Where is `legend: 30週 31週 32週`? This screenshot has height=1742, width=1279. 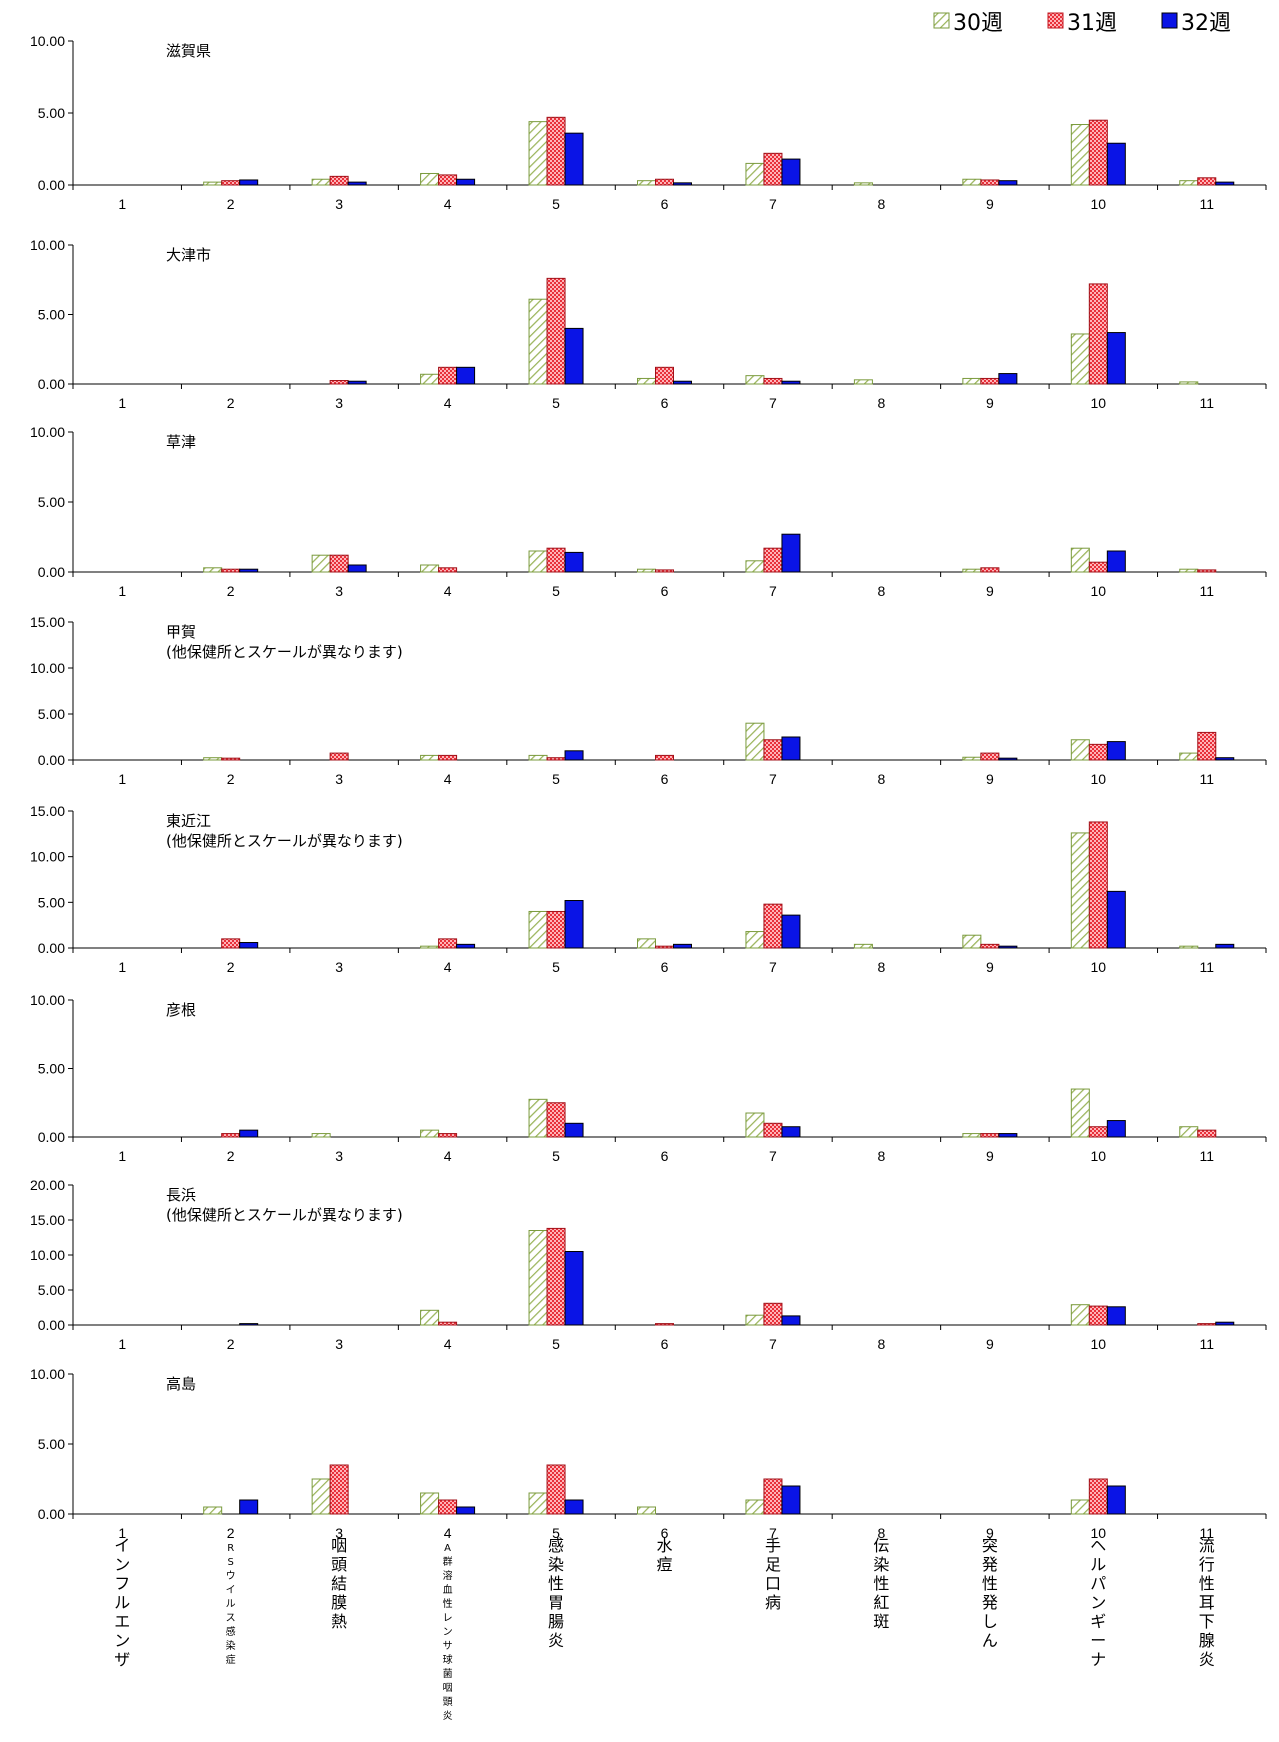 legend: 30週 31週 32週 is located at coordinates (1082, 23).